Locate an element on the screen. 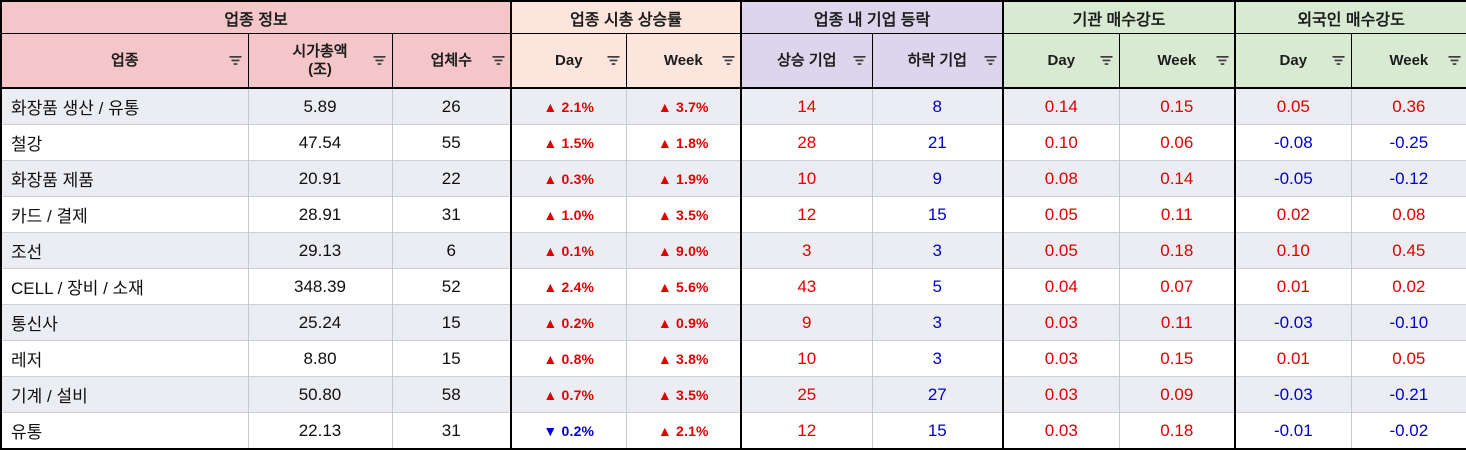 This screenshot has width=1466, height=450. sector-cell: 통신사 is located at coordinates (124, 322).